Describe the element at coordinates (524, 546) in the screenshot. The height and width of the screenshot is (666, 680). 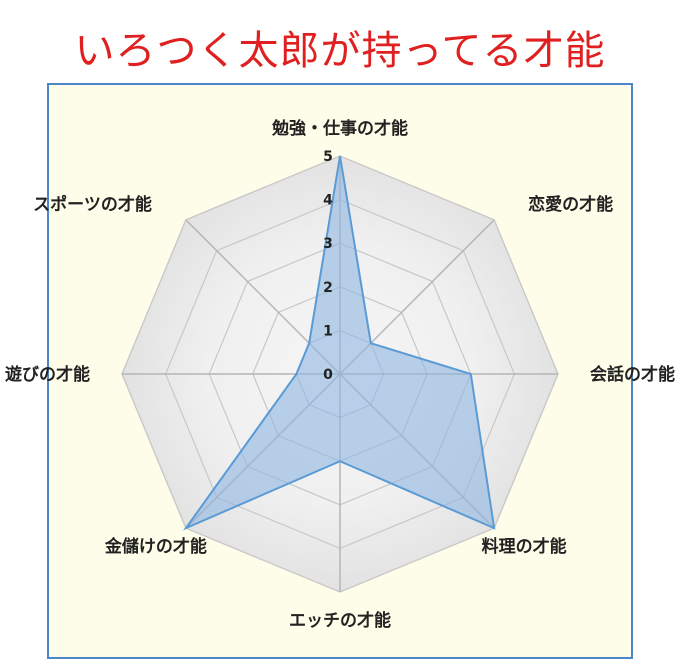
I see `radar-category-label: 料理の才能` at that location.